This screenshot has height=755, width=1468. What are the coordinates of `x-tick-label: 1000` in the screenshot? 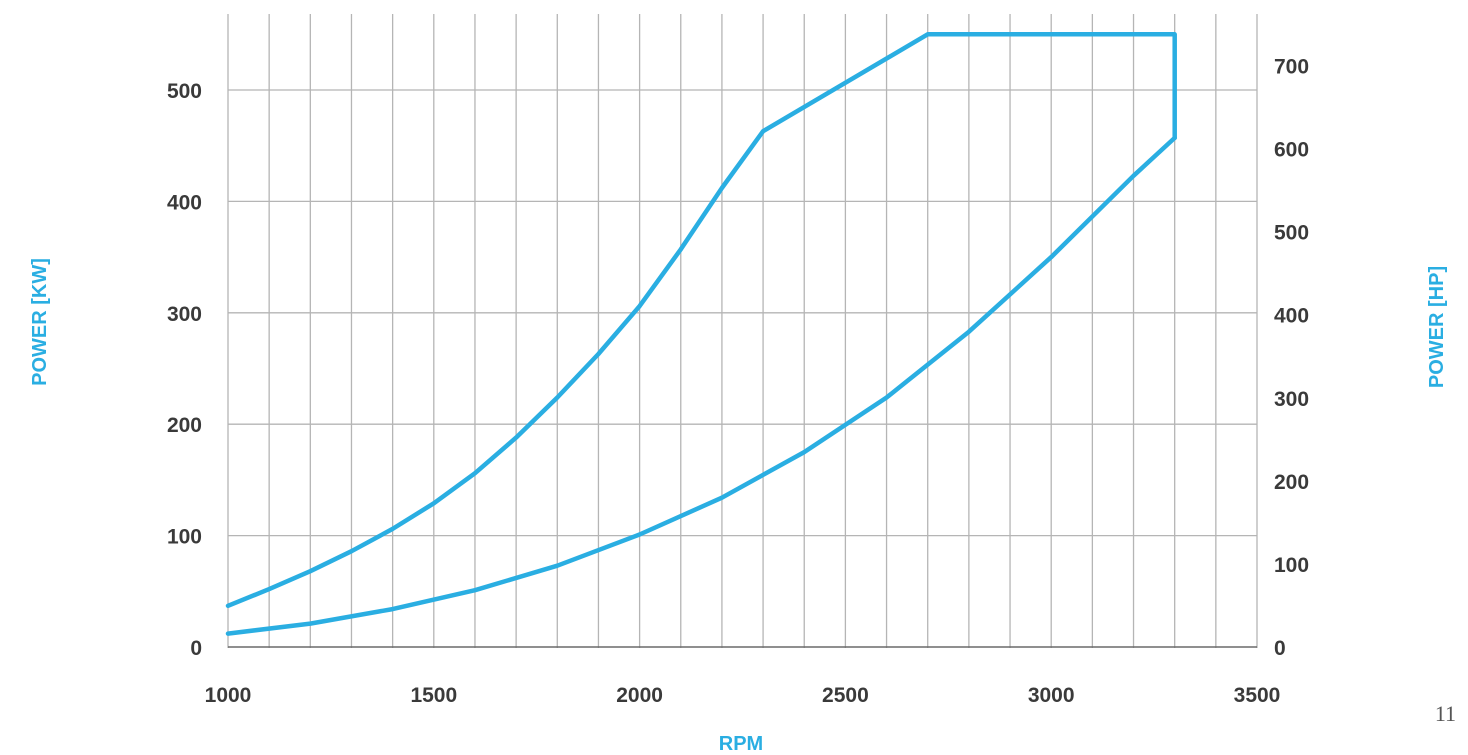 It's located at (228, 695).